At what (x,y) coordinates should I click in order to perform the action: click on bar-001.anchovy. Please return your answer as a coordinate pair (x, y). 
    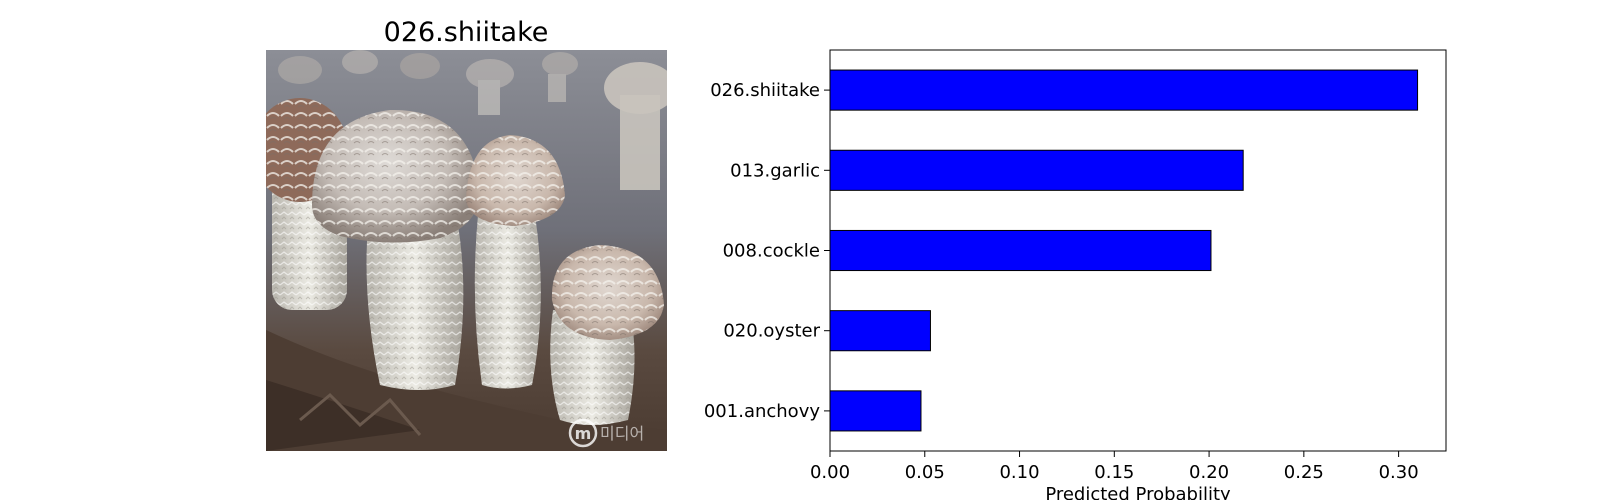
    Looking at the image, I should click on (875, 411).